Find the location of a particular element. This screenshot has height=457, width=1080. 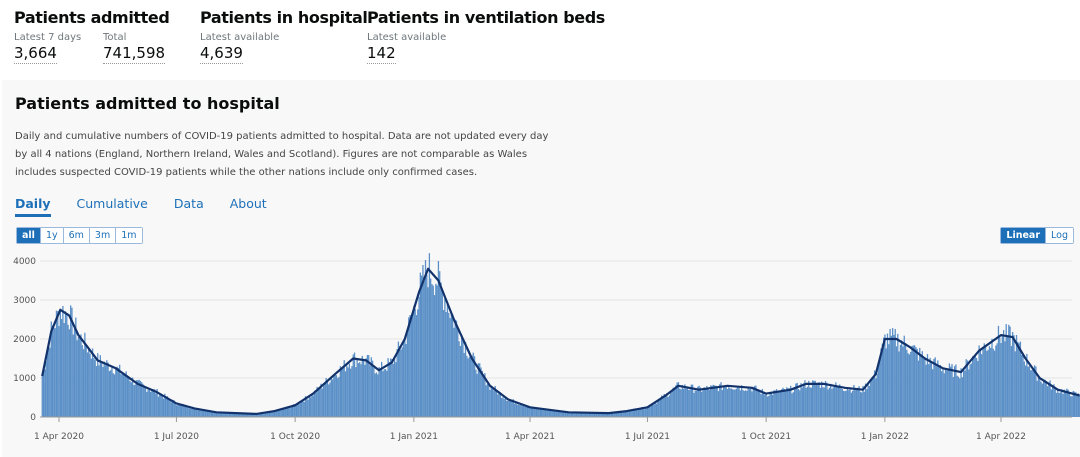

range-1y-button: 1y is located at coordinates (52, 235).